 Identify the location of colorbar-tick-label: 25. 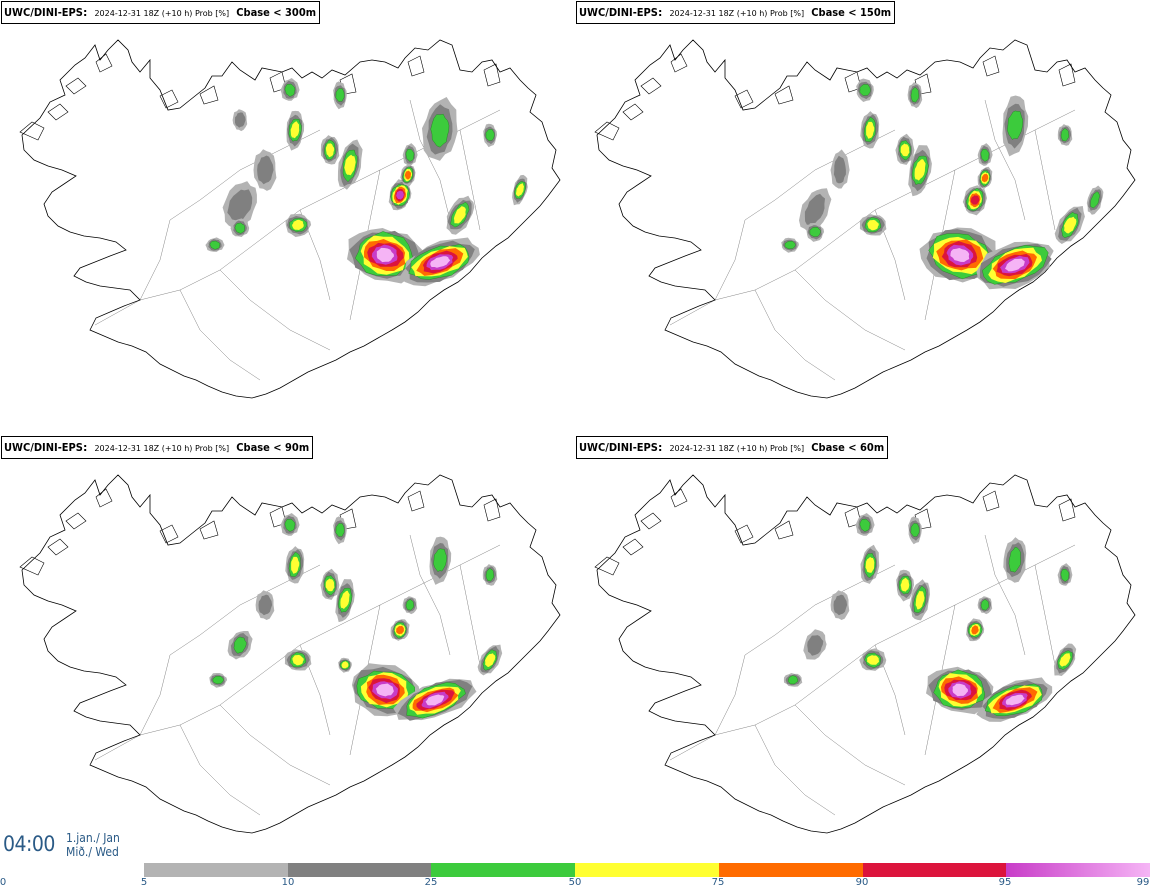
(431, 882).